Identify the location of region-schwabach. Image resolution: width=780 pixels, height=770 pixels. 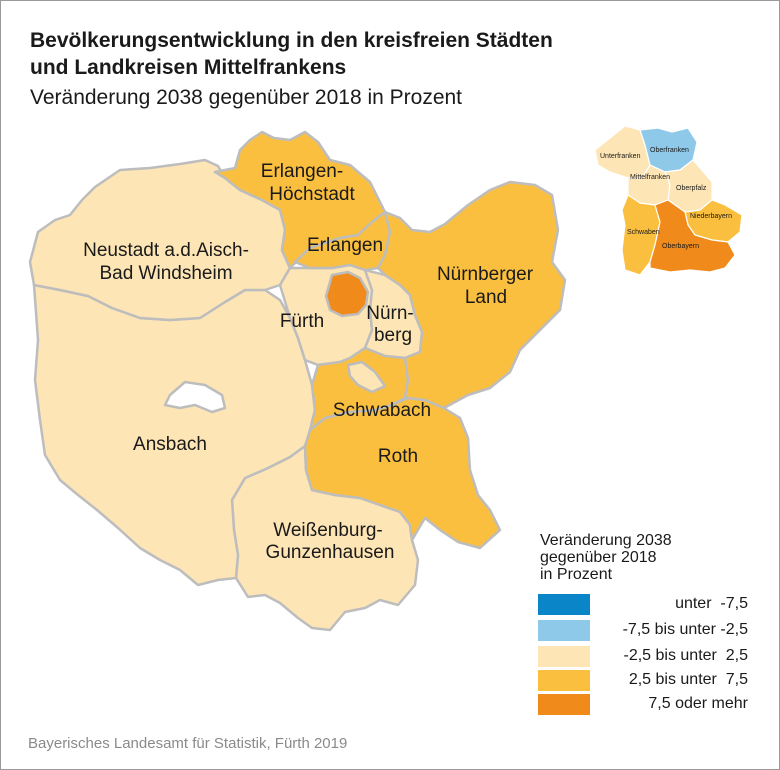
(359, 389).